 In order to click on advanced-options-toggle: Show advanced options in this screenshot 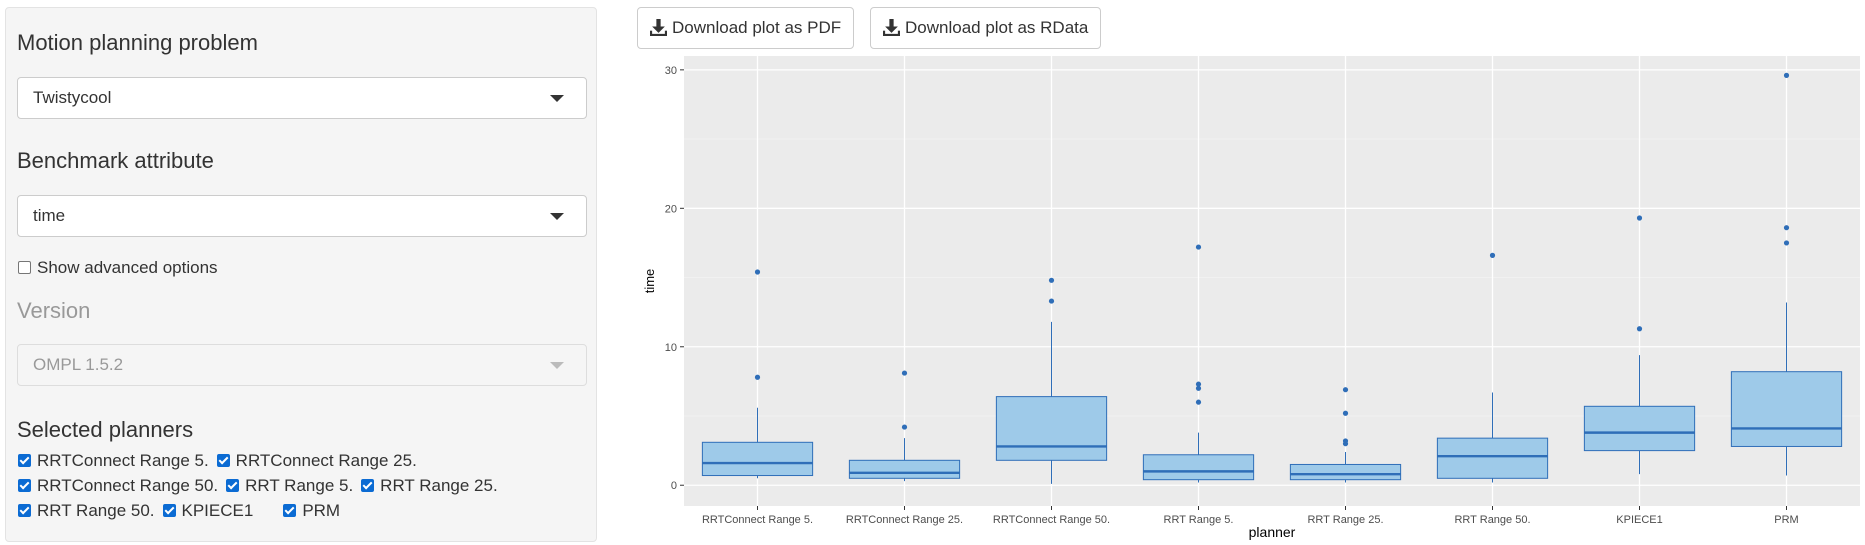, I will do `click(118, 268)`.